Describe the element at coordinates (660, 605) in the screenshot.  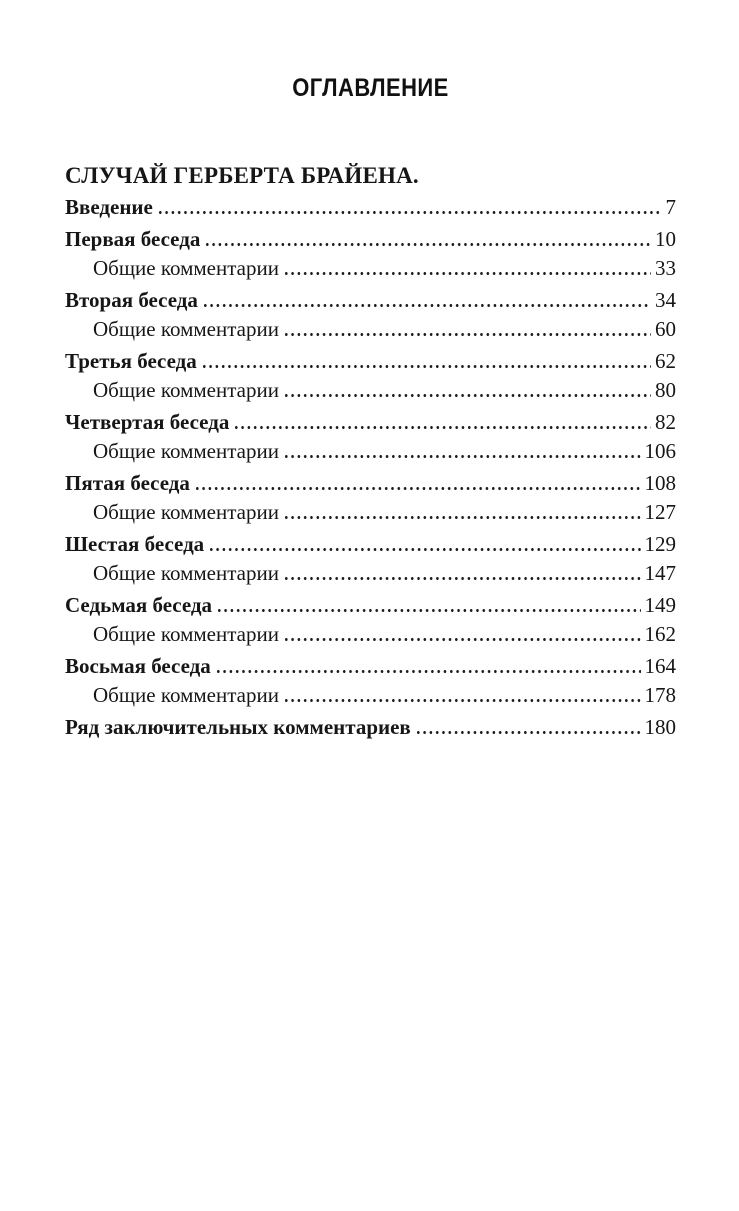
I see `toc-entry-page: 149` at that location.